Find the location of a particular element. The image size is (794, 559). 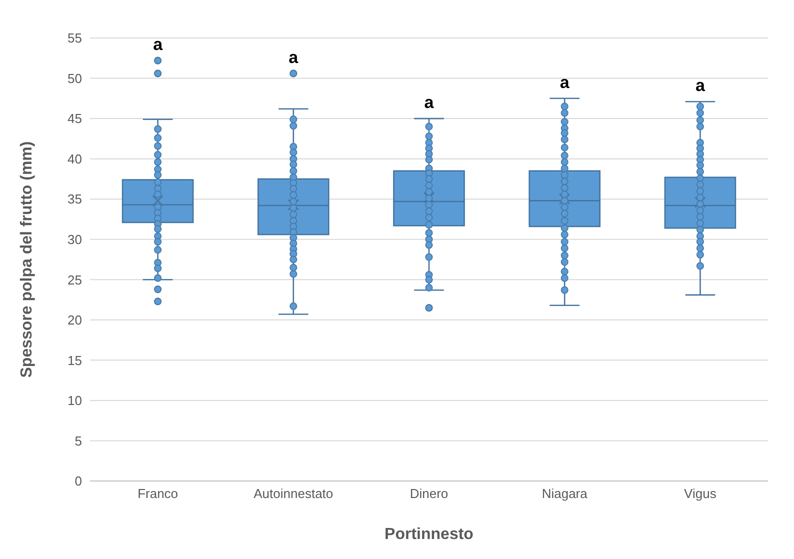

y-tick-label: 20 is located at coordinates (75, 320).